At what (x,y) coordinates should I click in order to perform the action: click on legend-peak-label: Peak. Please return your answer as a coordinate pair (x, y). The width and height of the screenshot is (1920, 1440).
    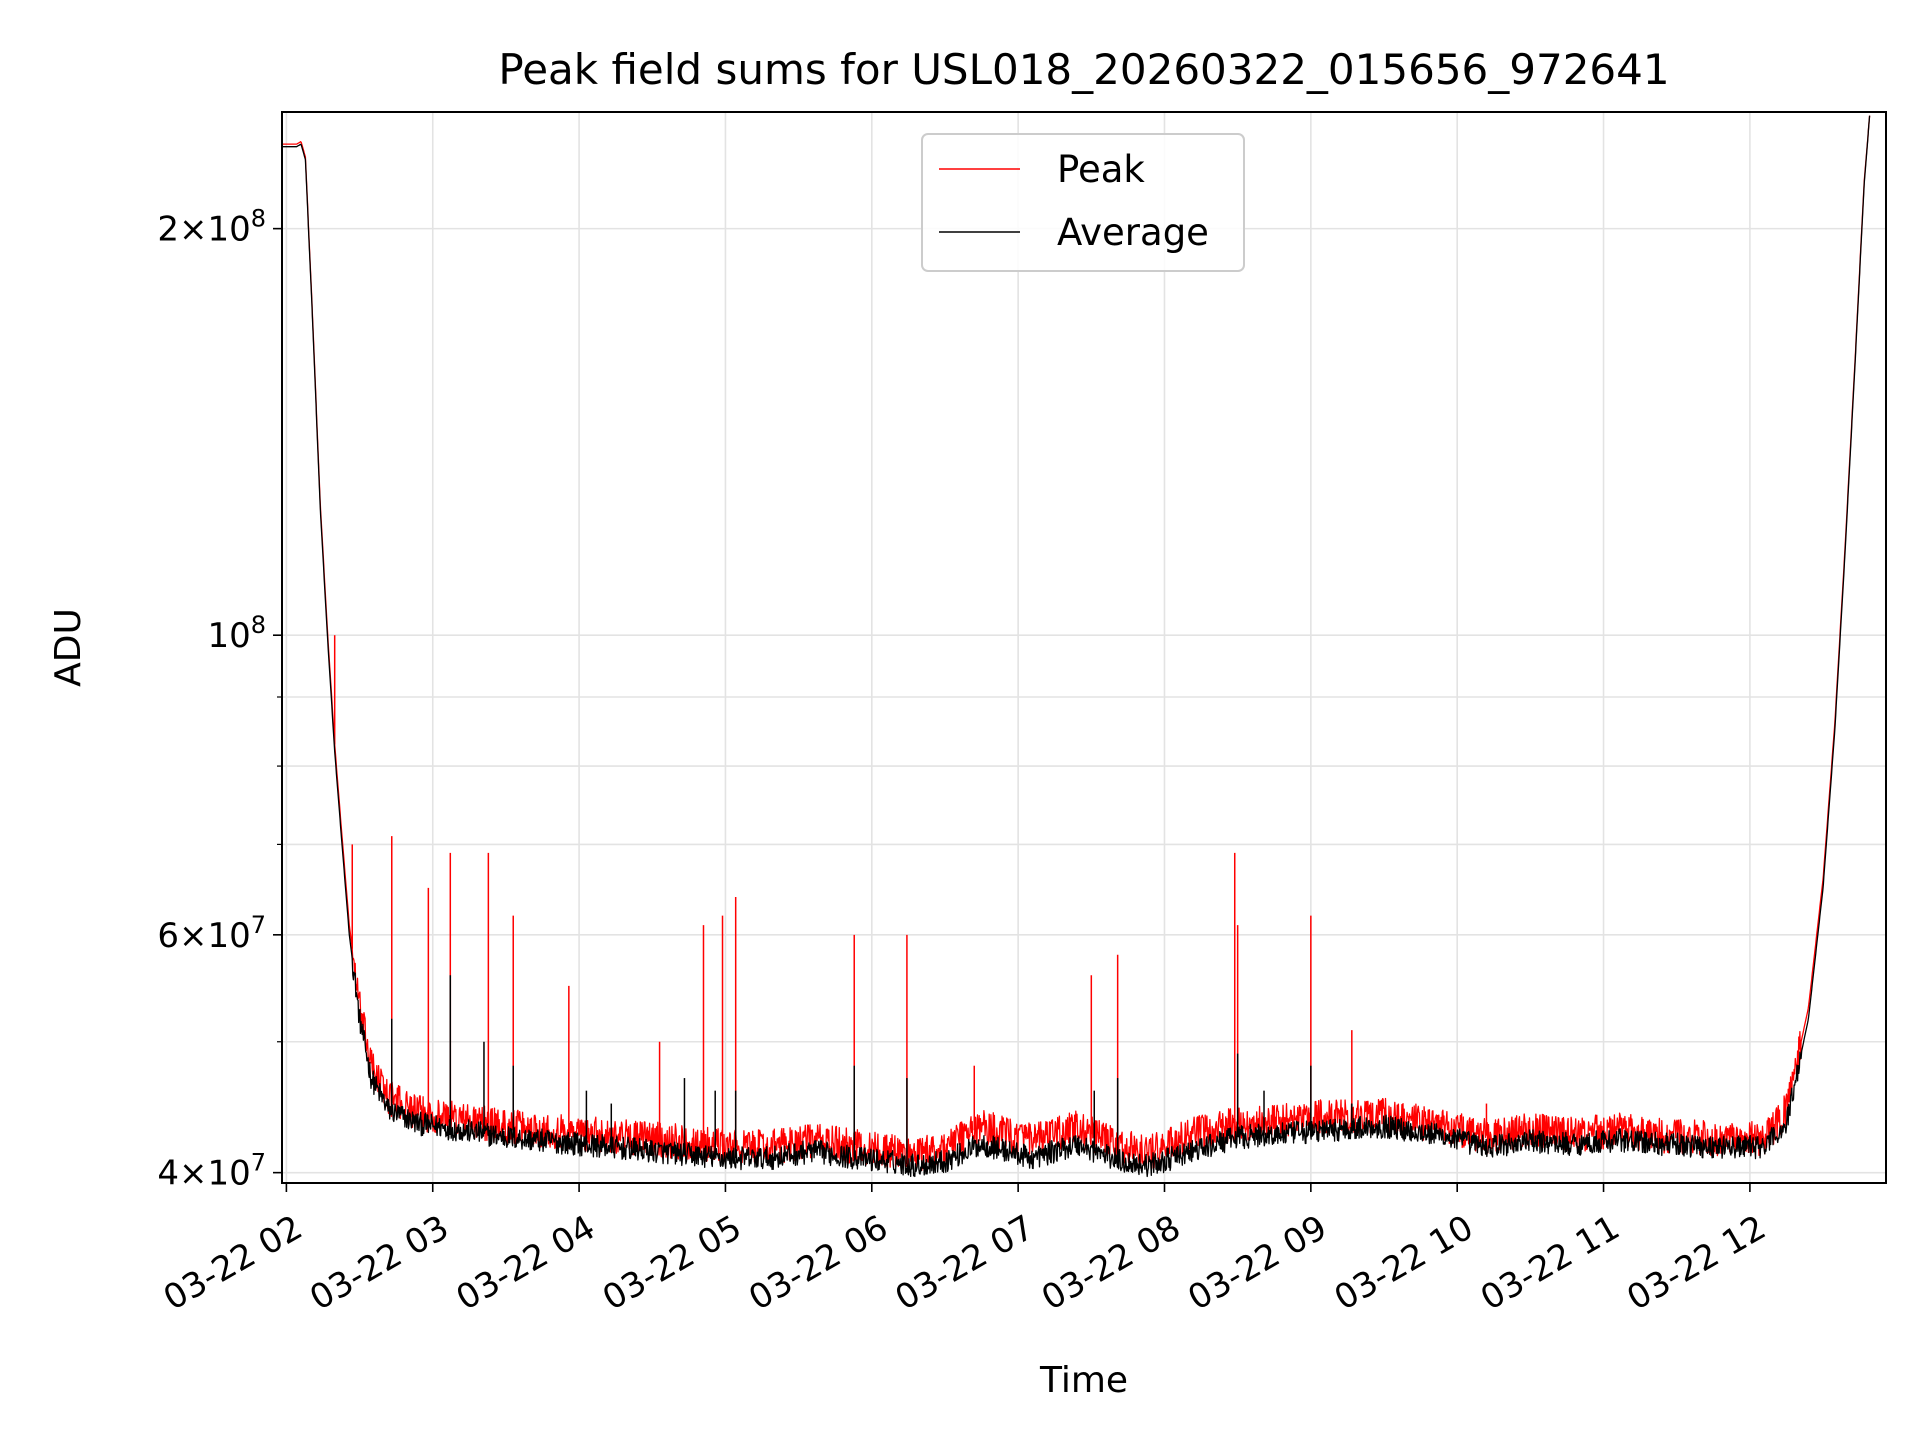
    Looking at the image, I should click on (1101, 169).